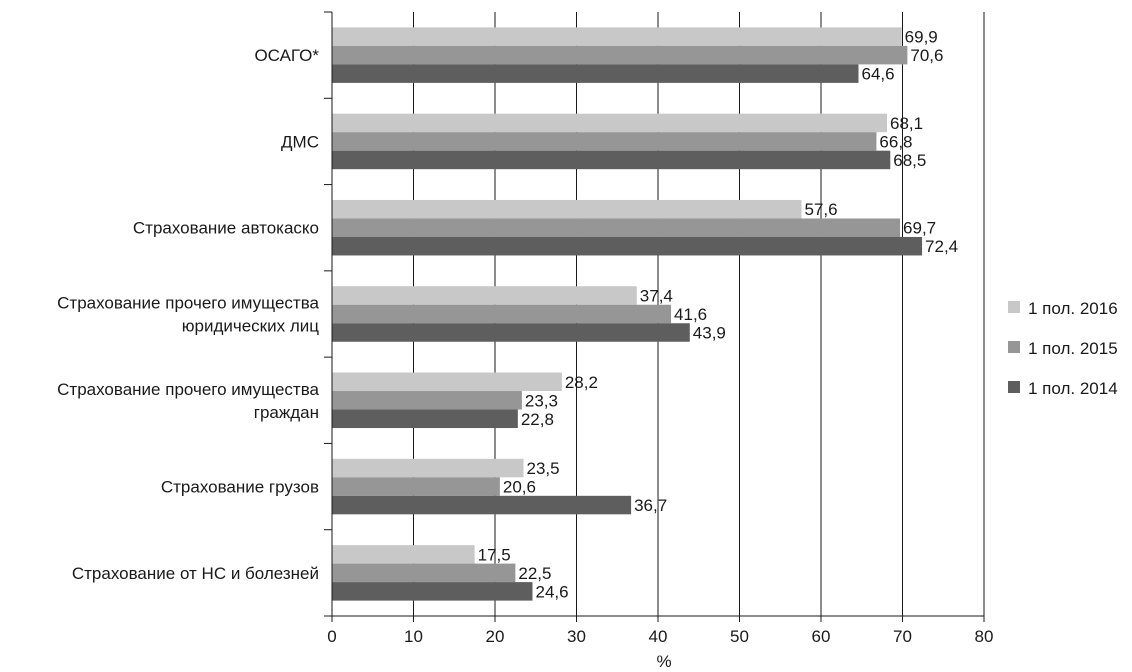 Image resolution: width=1132 pixels, height=672 pixels. Describe the element at coordinates (251, 326) in the screenshot. I see `category-label: юридических лиц` at that location.